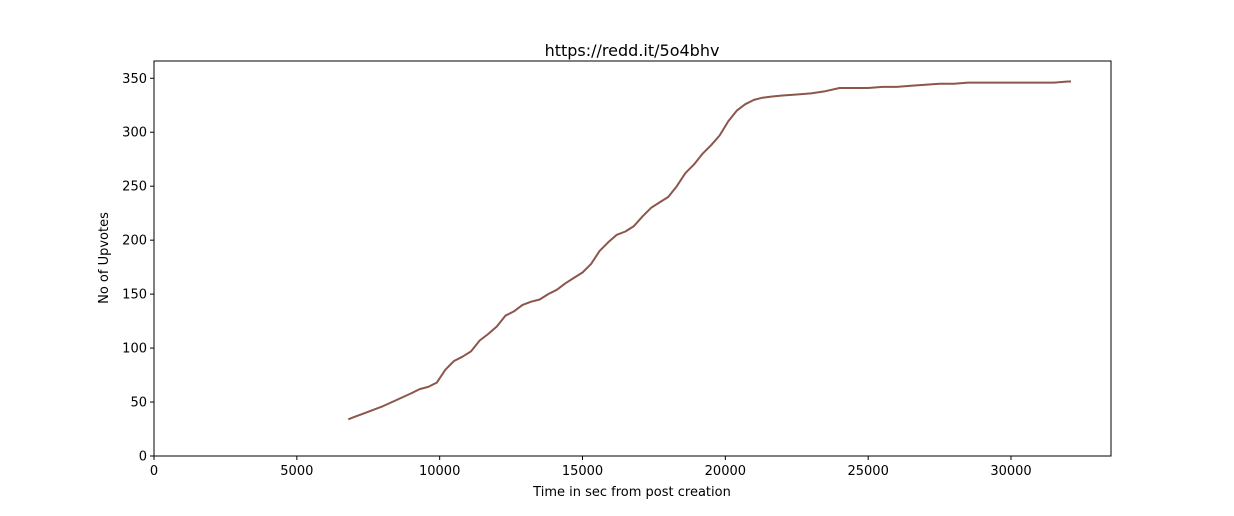 The image size is (1234, 516). I want to click on y-tick-label: 200, so click(134, 241).